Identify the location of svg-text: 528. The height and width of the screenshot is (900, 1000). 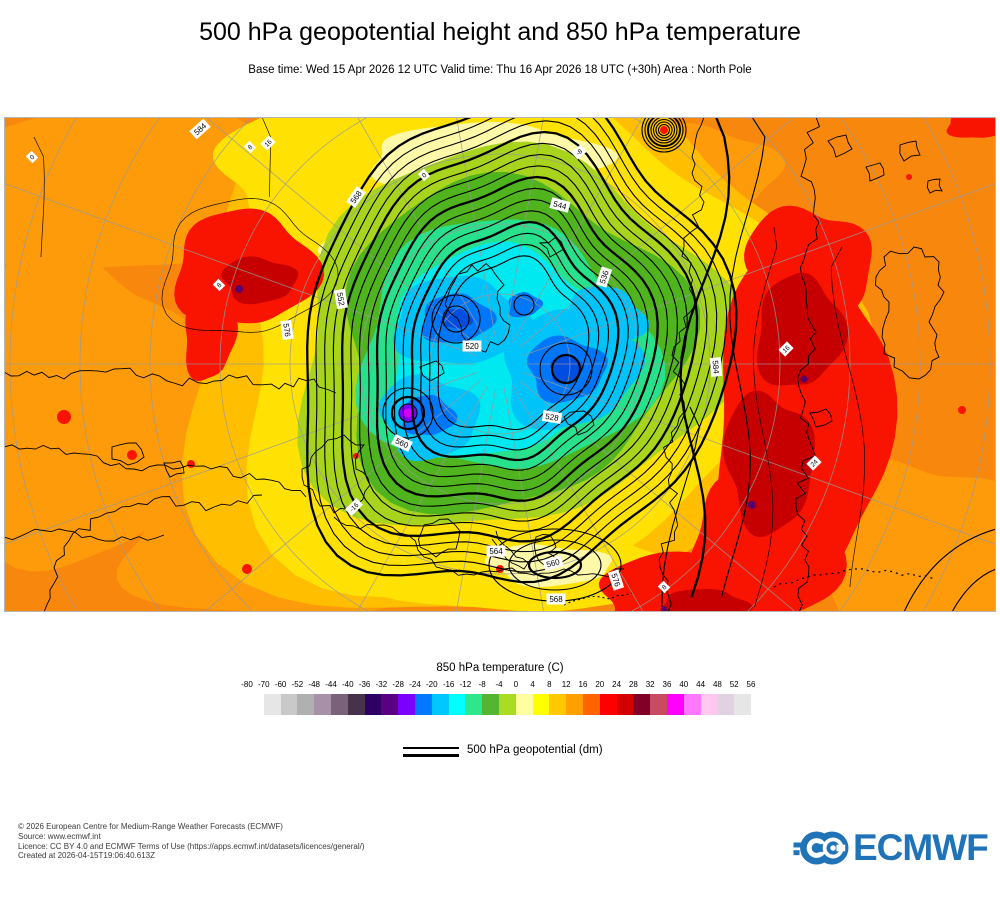
(552, 417).